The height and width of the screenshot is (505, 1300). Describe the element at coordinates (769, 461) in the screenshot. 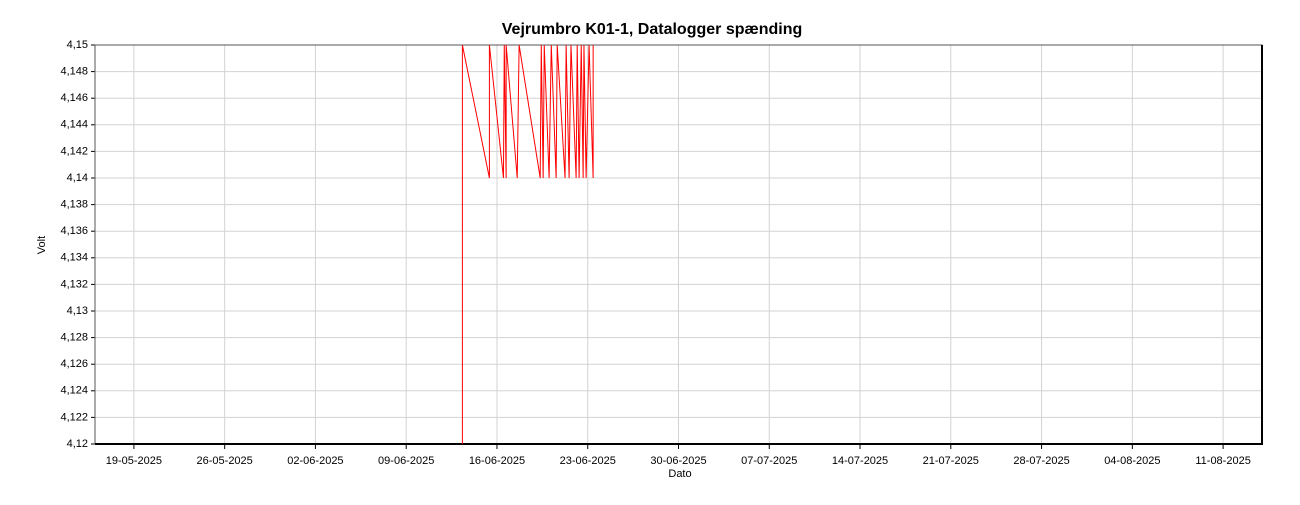

I see `x-tick-label: 07-07-2025` at that location.